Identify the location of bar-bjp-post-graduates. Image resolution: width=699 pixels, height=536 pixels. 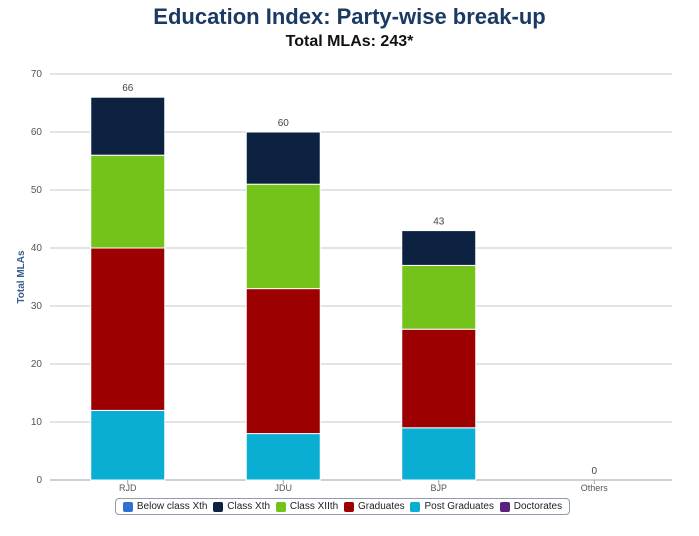
(439, 454).